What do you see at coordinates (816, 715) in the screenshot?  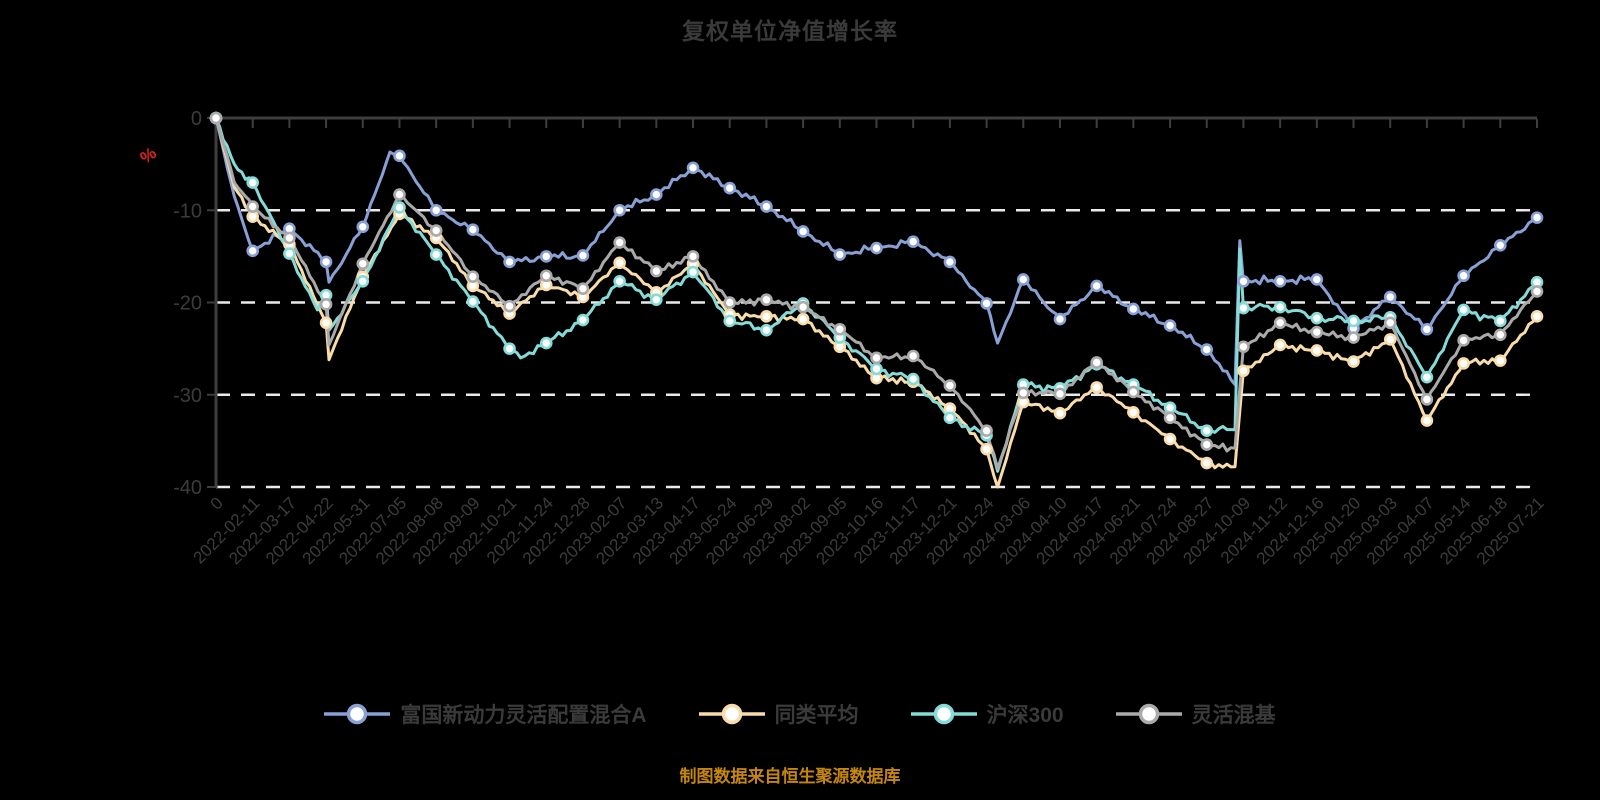 I see `legend-label: 同类平均` at bounding box center [816, 715].